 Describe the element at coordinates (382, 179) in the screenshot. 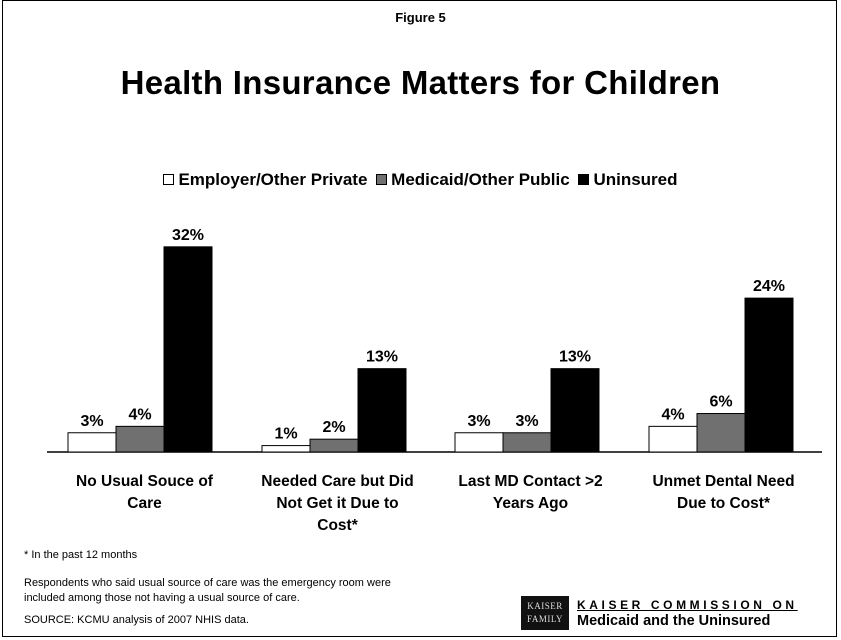

I see `legend-swatch-public` at that location.